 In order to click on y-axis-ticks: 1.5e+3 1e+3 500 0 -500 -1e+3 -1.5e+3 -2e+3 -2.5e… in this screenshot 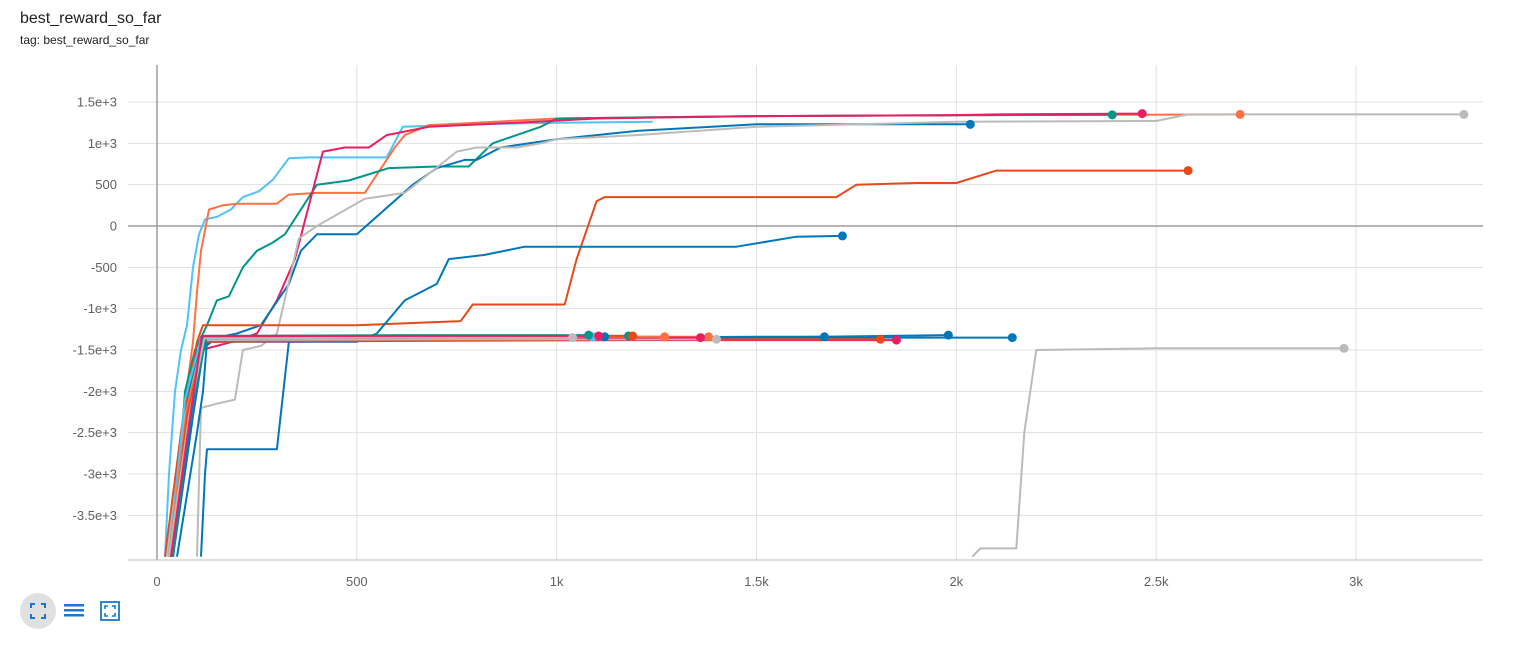, I will do `click(95, 309)`.